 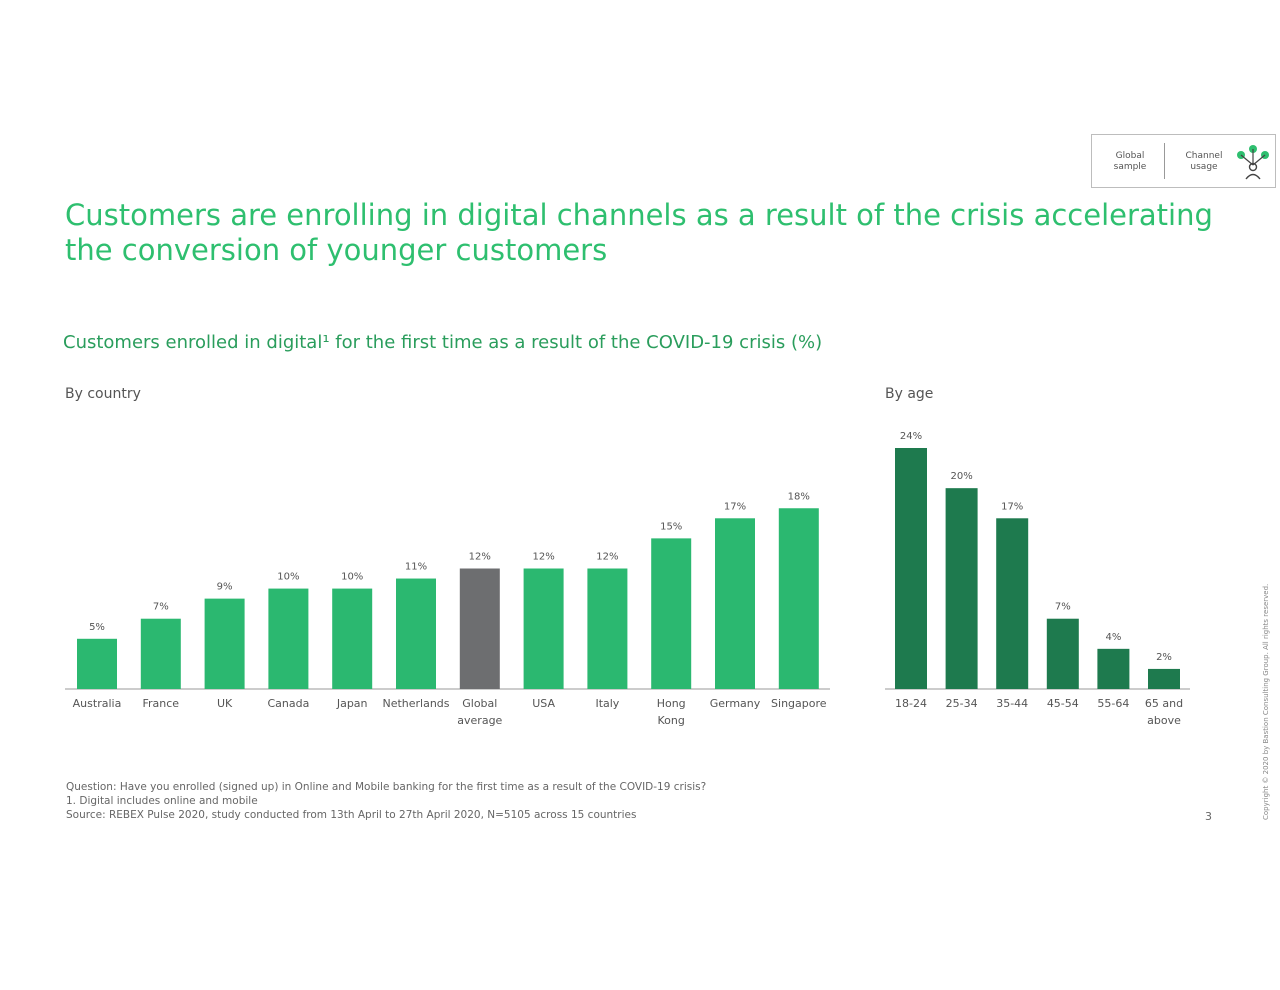 What do you see at coordinates (1164, 720) in the screenshot?
I see `age-category-label: above` at bounding box center [1164, 720].